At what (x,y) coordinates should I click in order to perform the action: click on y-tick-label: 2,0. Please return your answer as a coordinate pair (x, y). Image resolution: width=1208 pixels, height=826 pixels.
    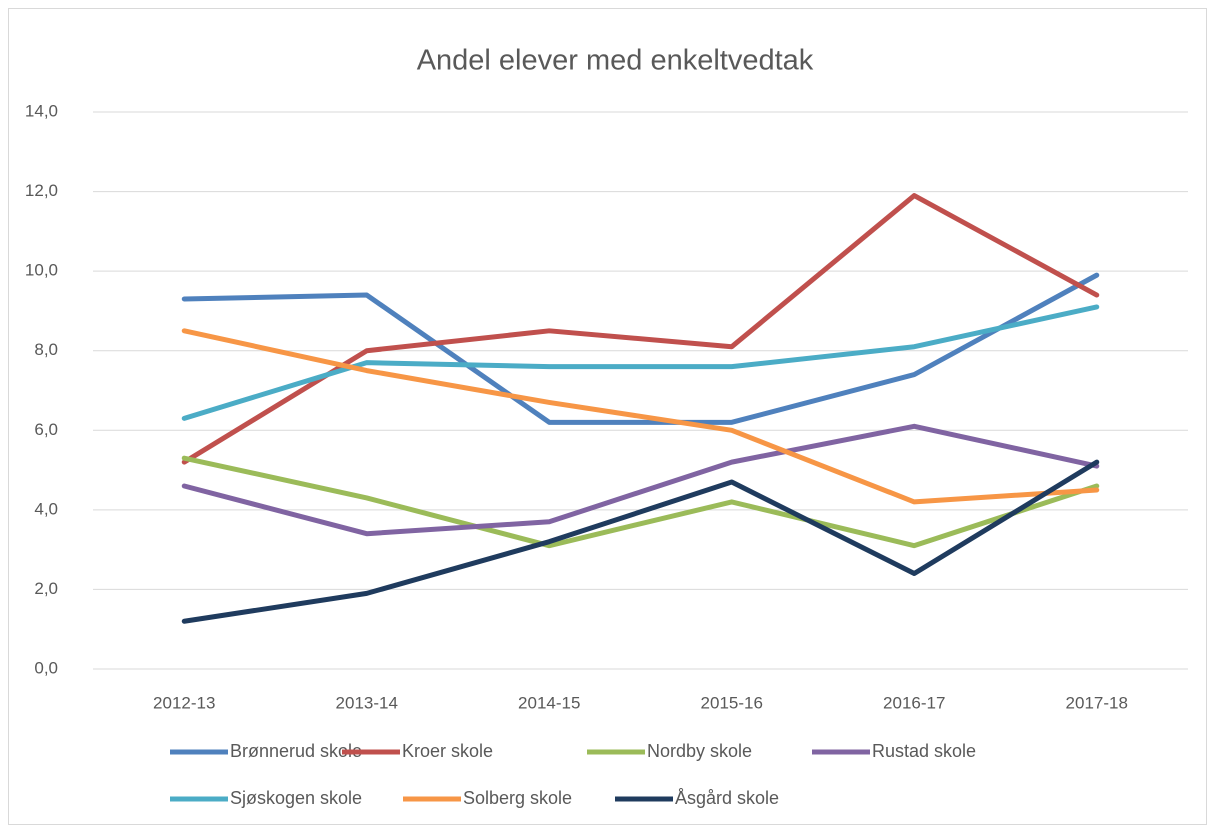
    Looking at the image, I should click on (46, 588).